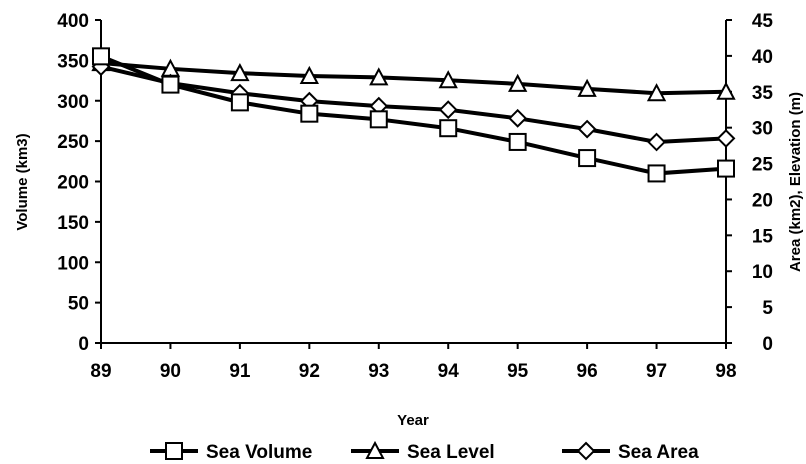 This screenshot has width=806, height=464. What do you see at coordinates (656, 371) in the screenshot?
I see `x-tick-label: 97` at bounding box center [656, 371].